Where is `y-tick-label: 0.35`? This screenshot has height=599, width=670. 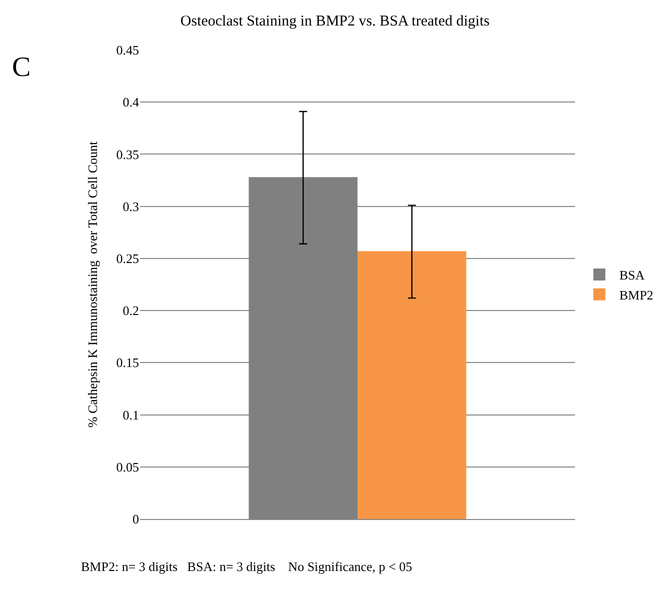
y-tick-label: 0.35 is located at coordinates (127, 154).